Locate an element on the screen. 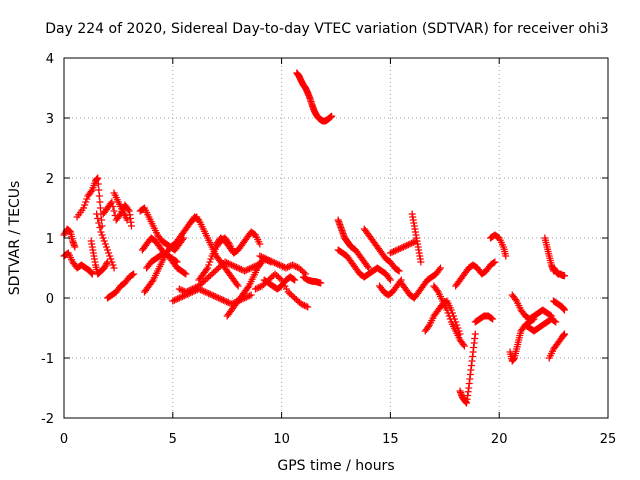  y-tick-label: -2 is located at coordinates (47, 419).